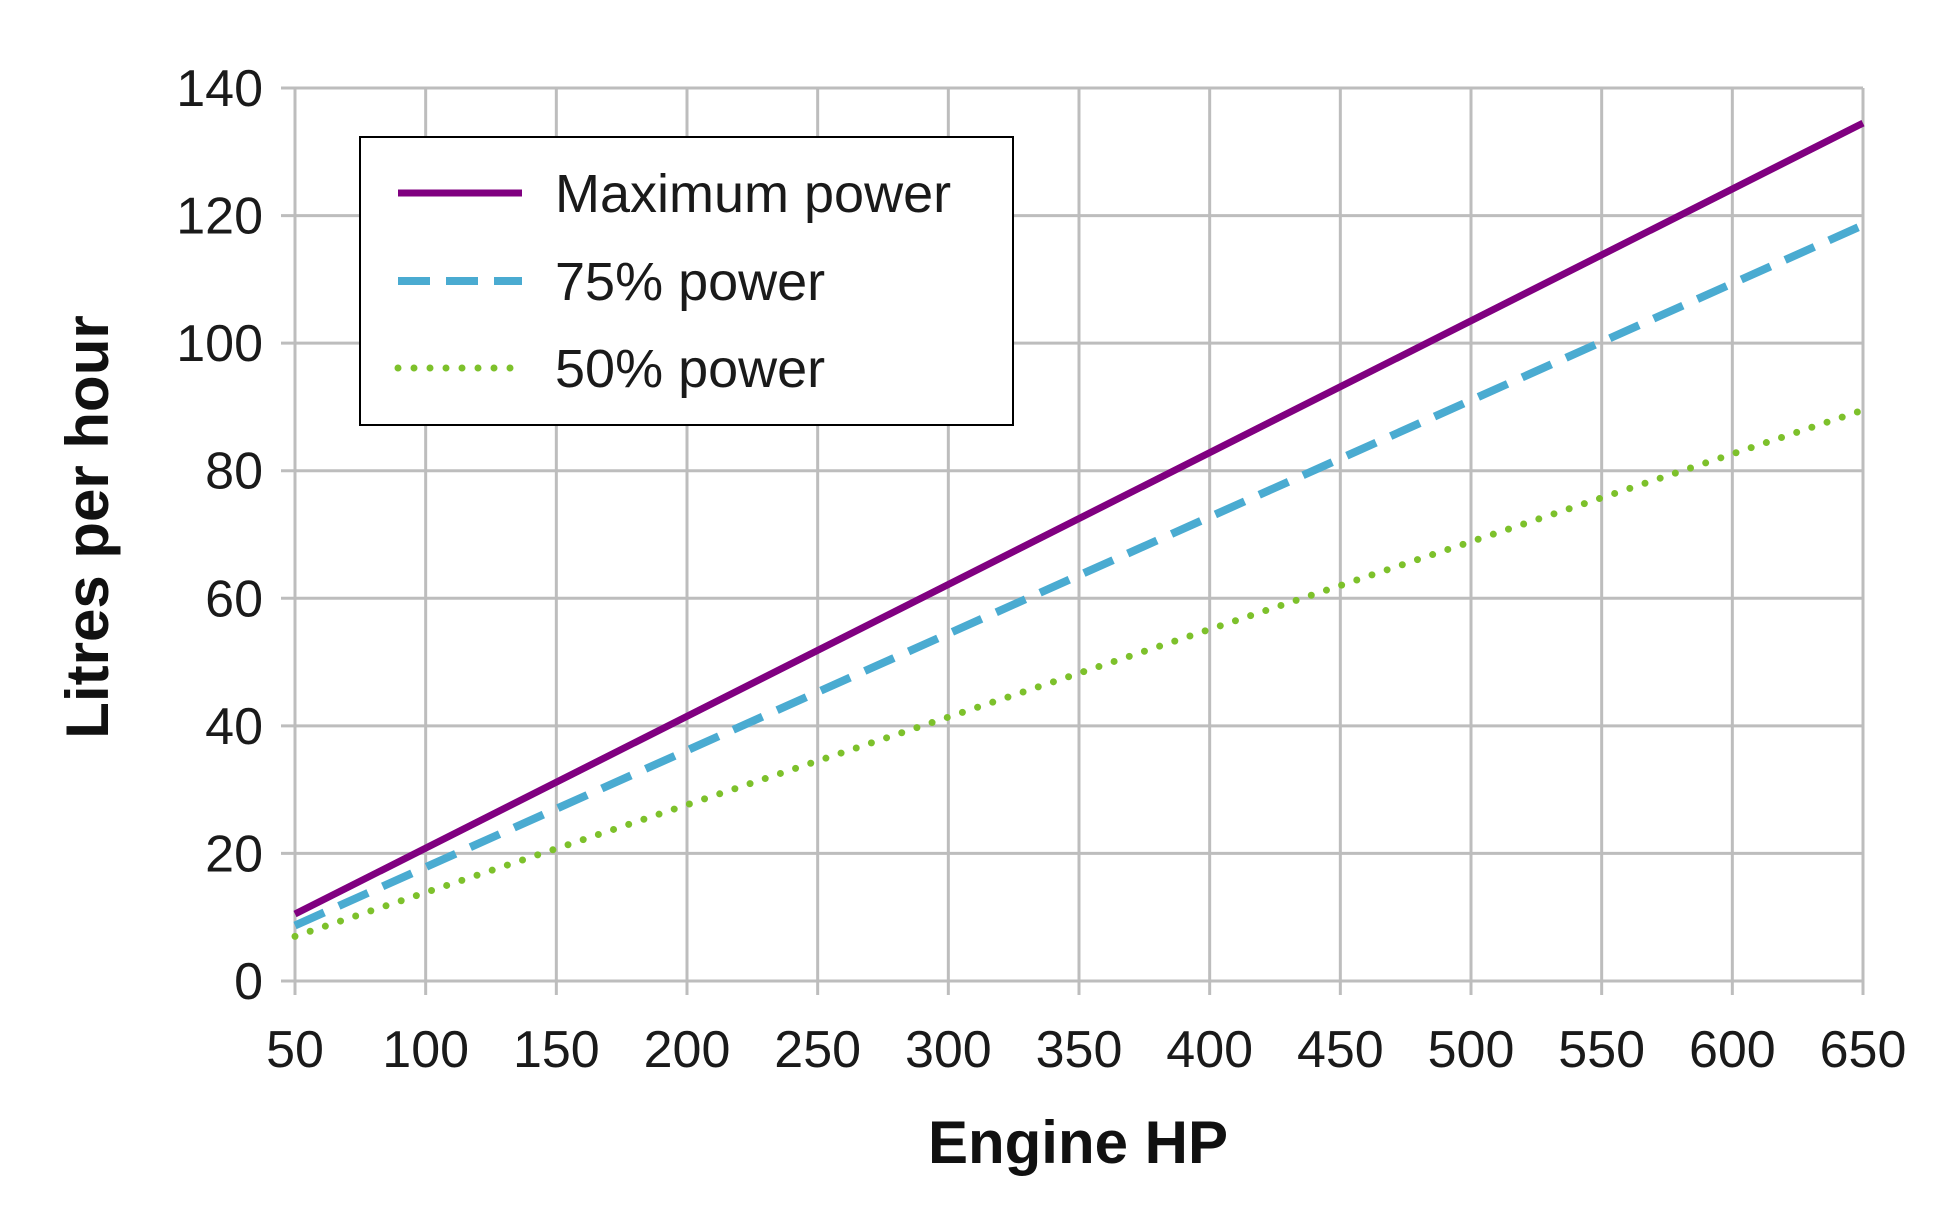  I want to click on legend-label-50-power: 50% power, so click(690, 369).